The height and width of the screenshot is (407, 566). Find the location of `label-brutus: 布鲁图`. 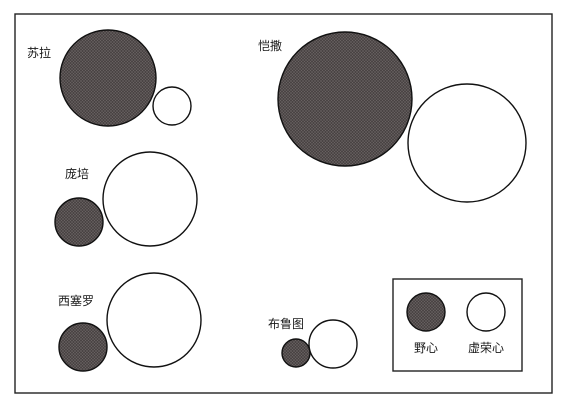

label-brutus: 布鲁图 is located at coordinates (286, 324).